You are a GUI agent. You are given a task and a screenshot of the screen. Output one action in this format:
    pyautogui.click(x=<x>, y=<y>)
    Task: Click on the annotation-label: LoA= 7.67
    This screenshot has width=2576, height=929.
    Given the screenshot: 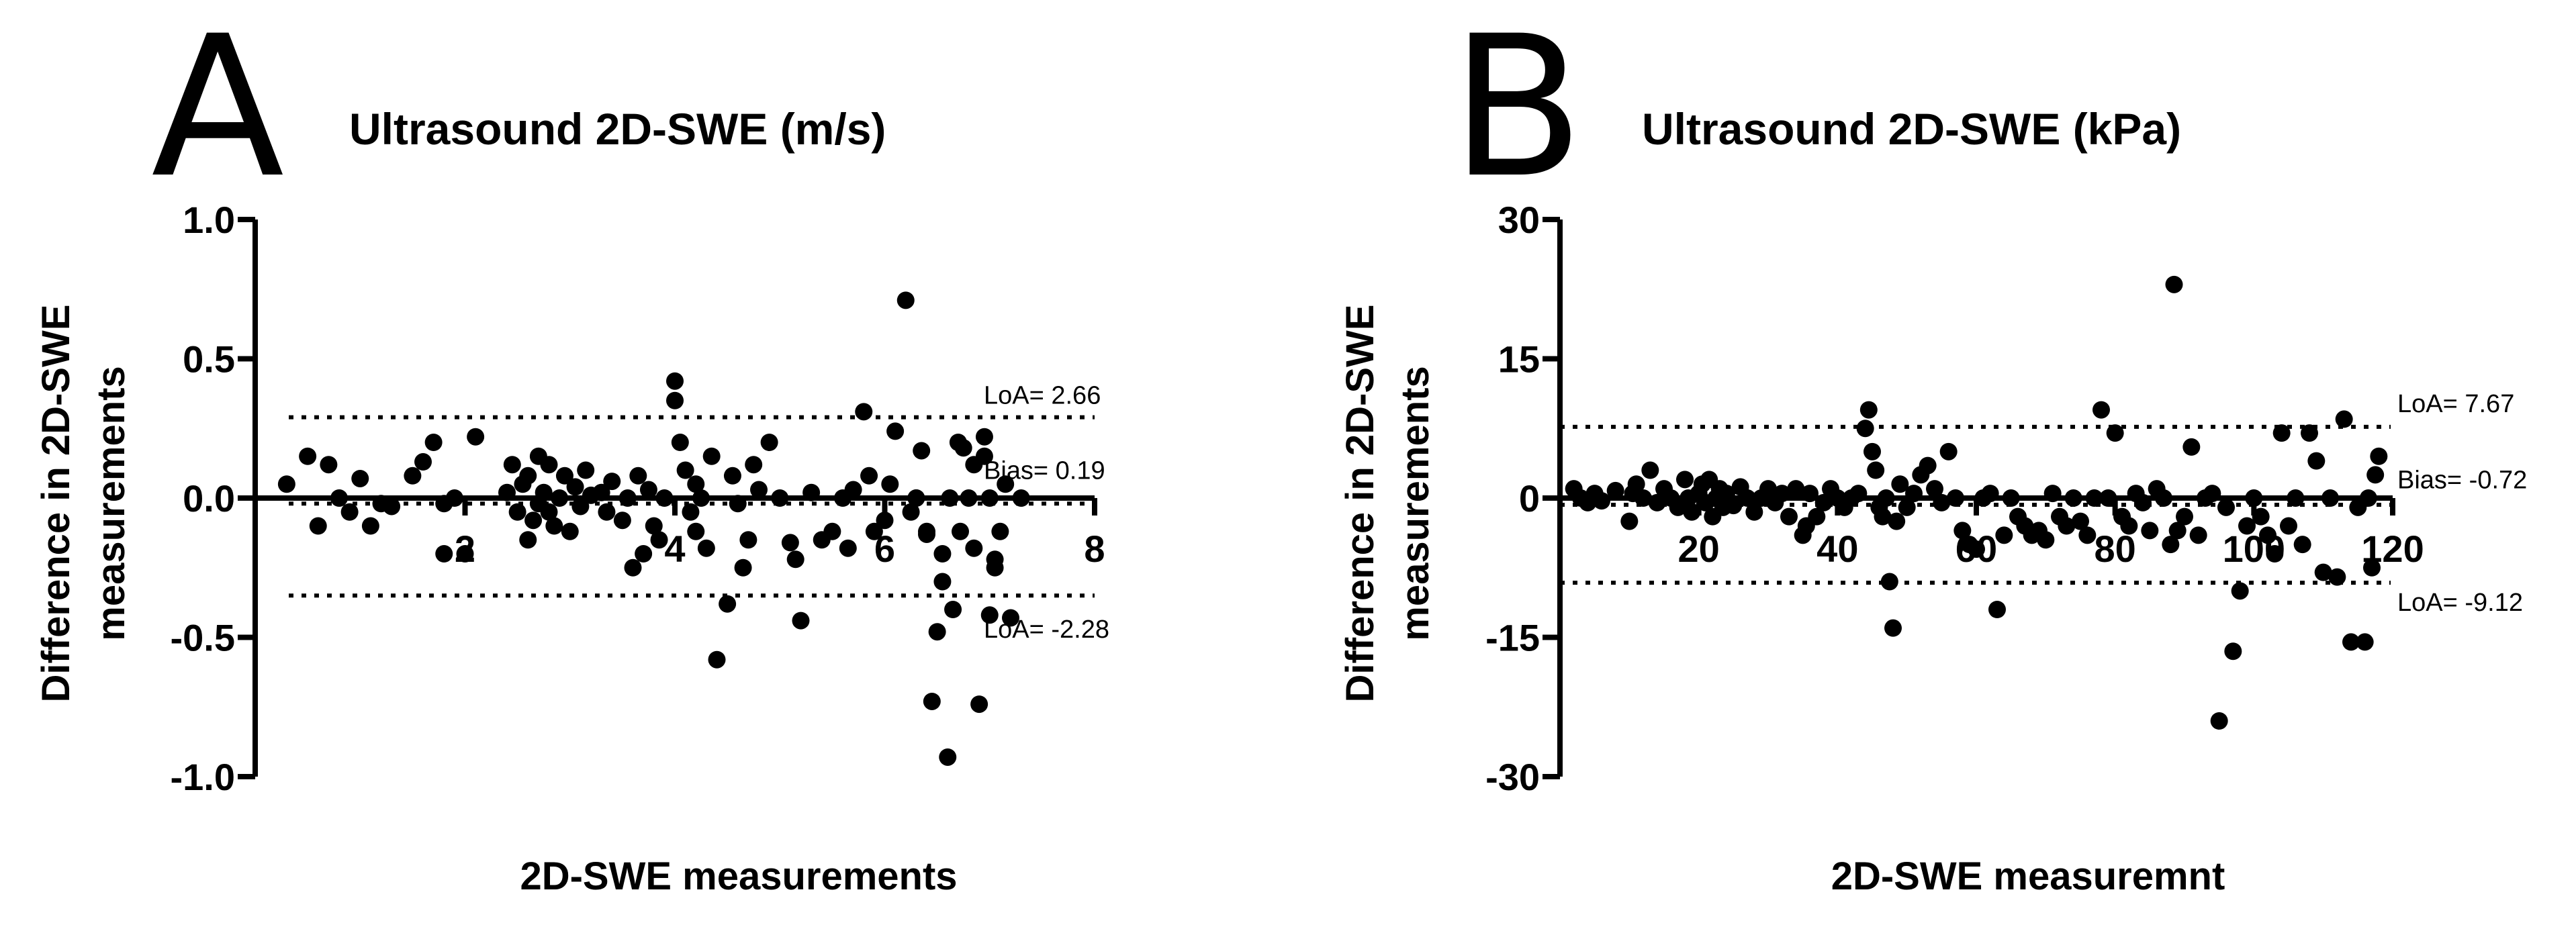 What is the action you would take?
    pyautogui.click(x=2455, y=404)
    